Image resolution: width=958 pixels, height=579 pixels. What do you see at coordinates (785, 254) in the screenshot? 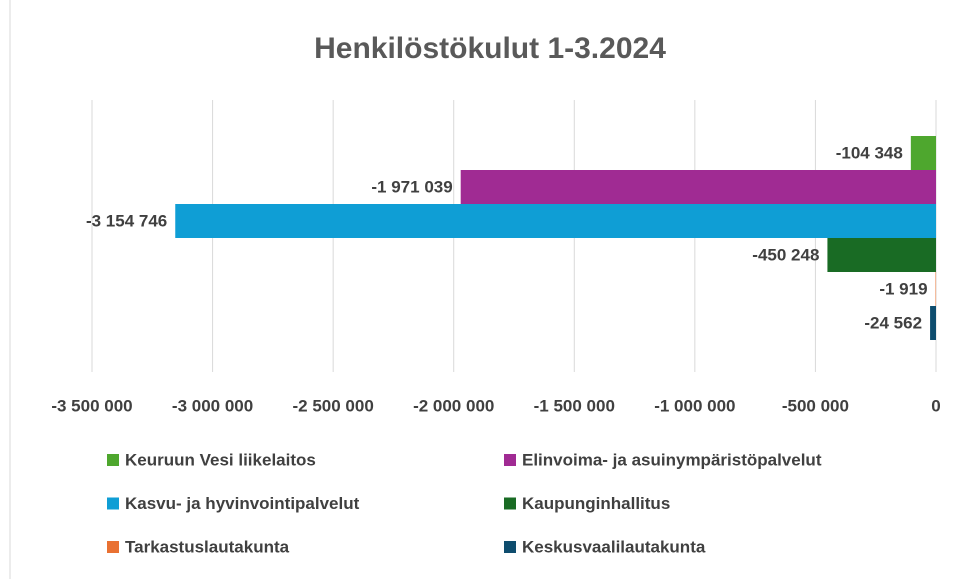
I see `data-label: -450 248` at bounding box center [785, 254].